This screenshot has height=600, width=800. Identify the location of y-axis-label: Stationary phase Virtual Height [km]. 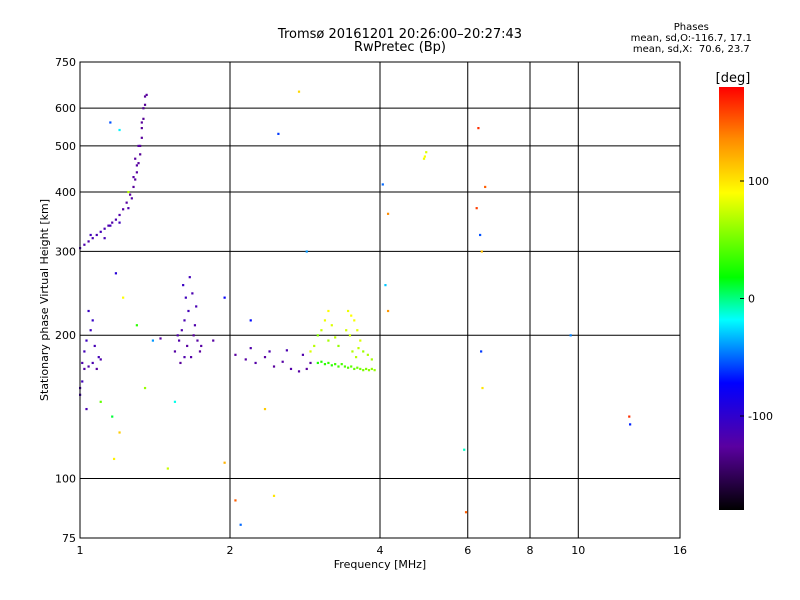
(44, 300).